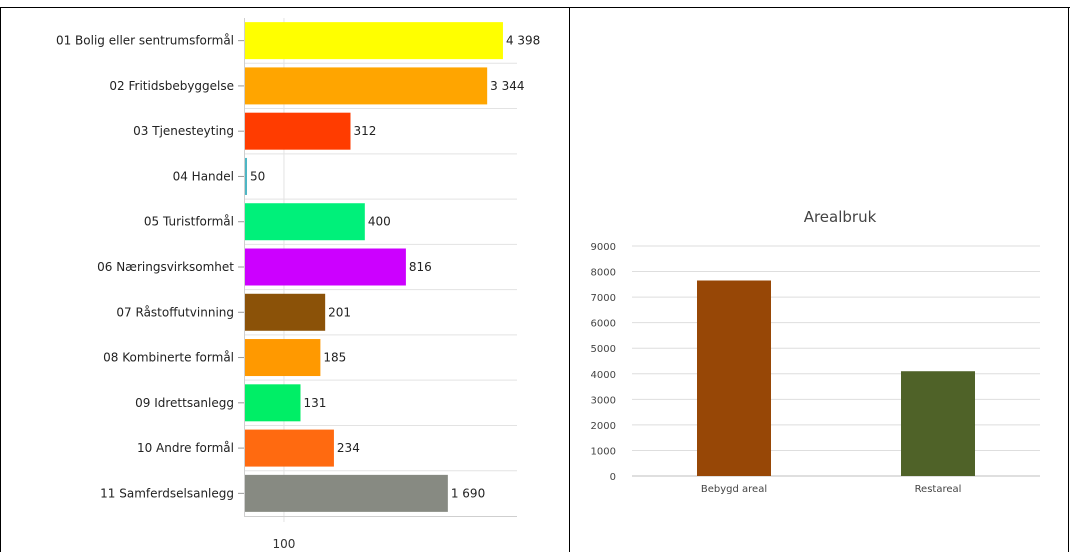 The height and width of the screenshot is (556, 1070). What do you see at coordinates (840, 217) in the screenshot?
I see `chart-title: Arealbruk` at bounding box center [840, 217].